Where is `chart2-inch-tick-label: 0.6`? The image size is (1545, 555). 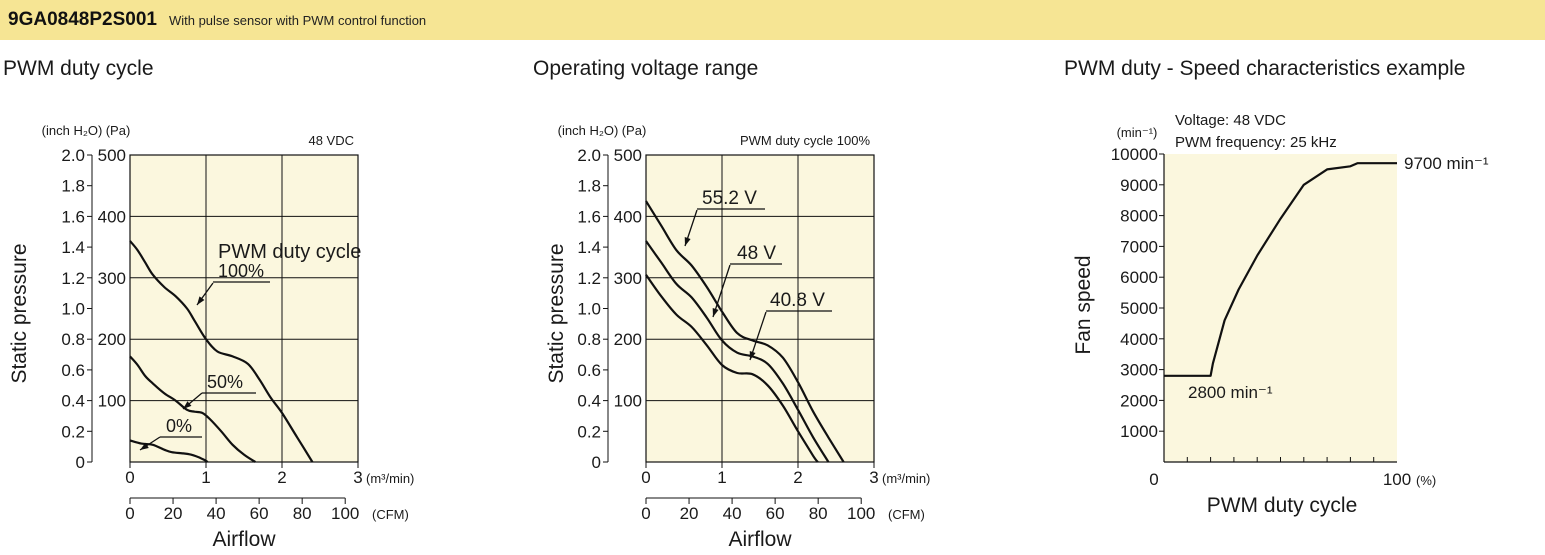
chart2-inch-tick-label: 0.6 is located at coordinates (589, 370).